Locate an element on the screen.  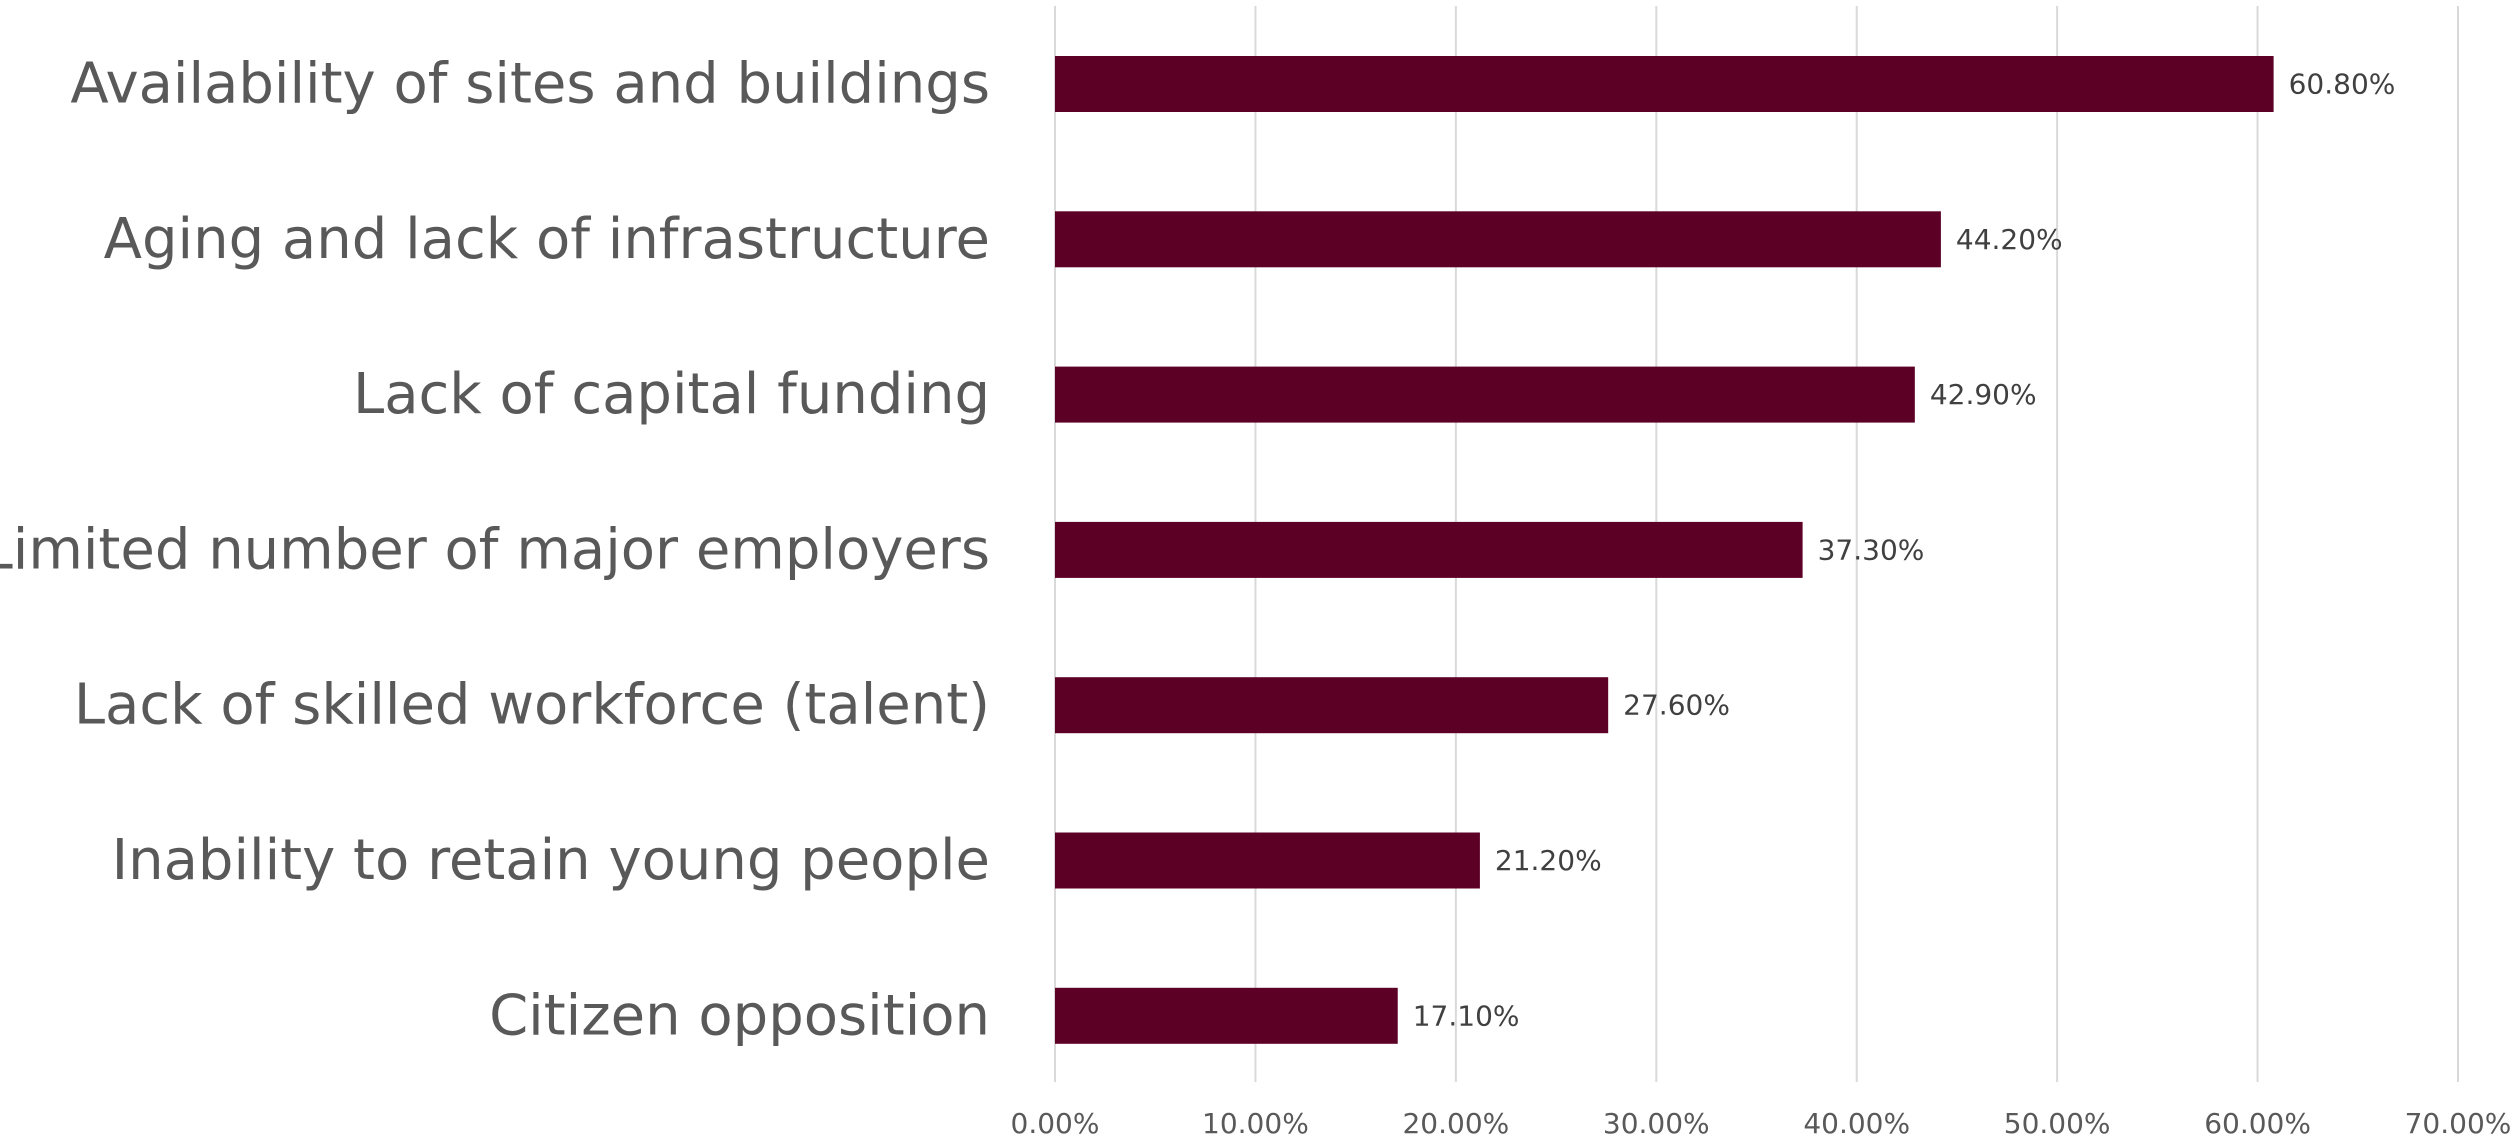
x-tick-label-7: 70.00% is located at coordinates (2458, 1123).